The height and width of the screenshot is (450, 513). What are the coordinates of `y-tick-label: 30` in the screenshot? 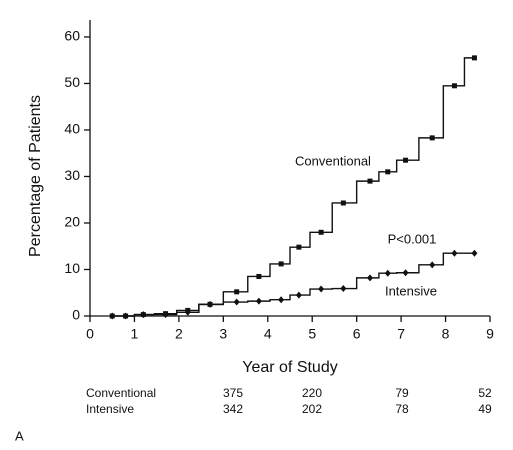 It's located at (72, 175).